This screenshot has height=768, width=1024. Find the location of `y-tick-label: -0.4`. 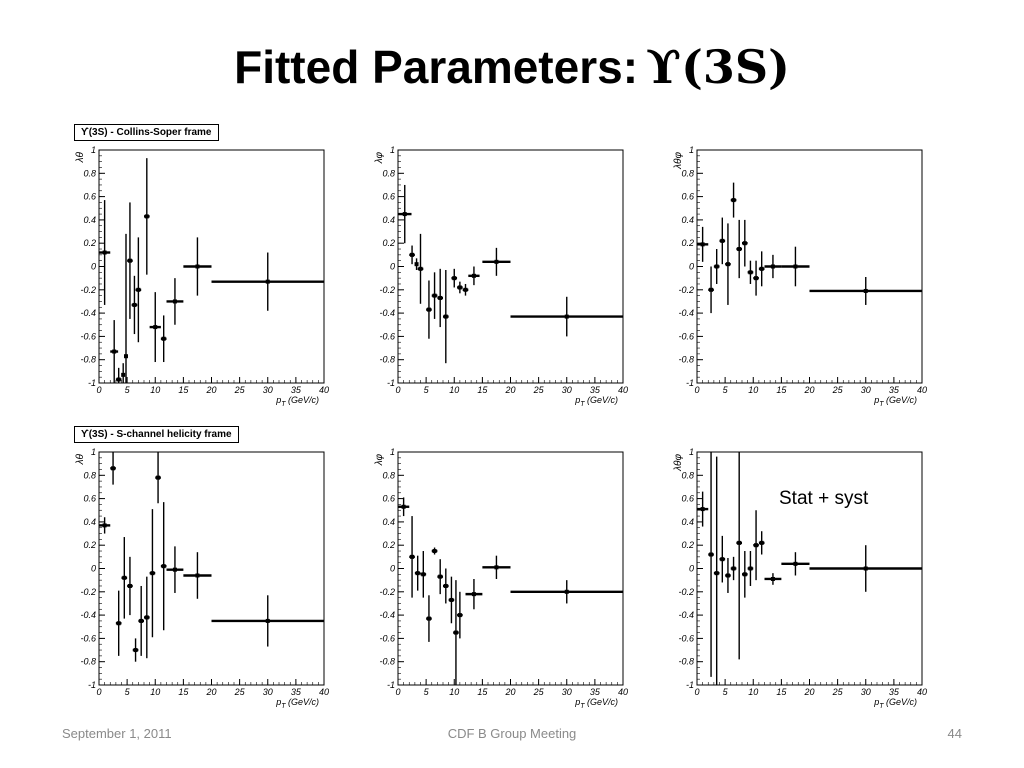

y-tick-label: -0.4 is located at coordinates (88, 313).